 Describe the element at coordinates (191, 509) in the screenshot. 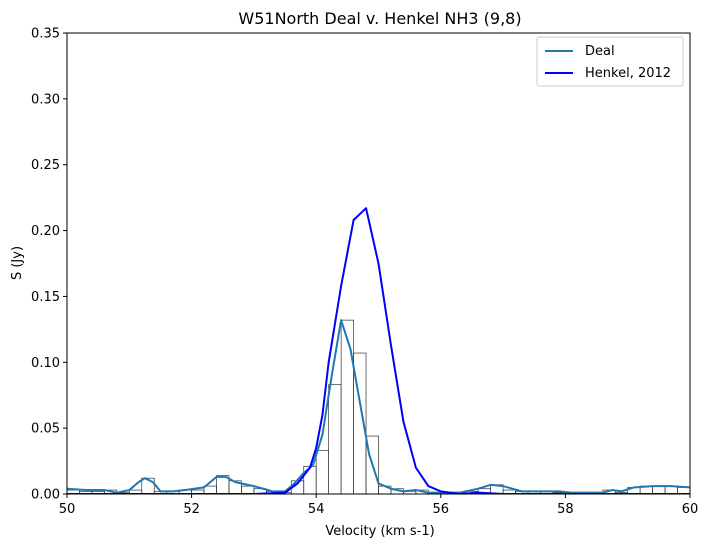

I see `x-tick-label: 52` at that location.